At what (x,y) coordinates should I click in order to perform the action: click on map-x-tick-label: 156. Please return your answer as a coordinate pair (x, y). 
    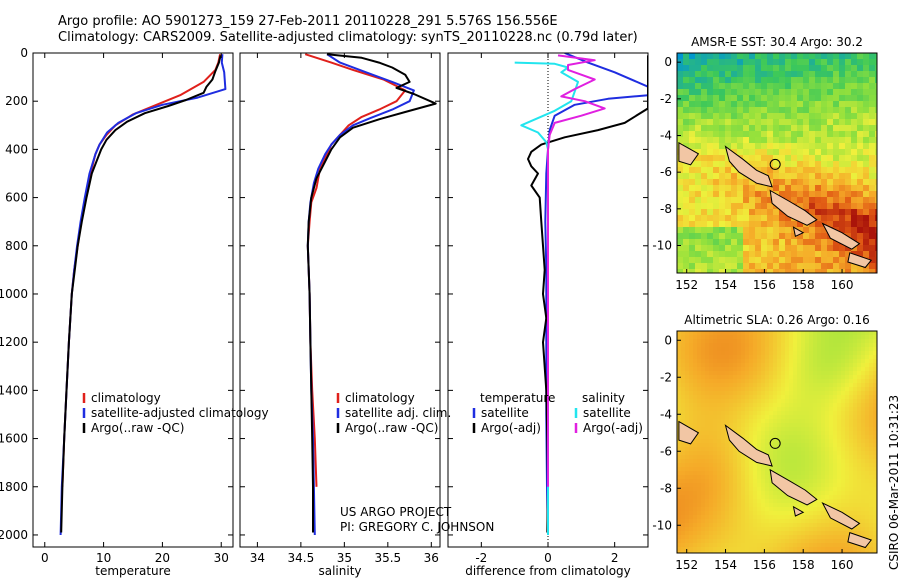
    Looking at the image, I should click on (764, 565).